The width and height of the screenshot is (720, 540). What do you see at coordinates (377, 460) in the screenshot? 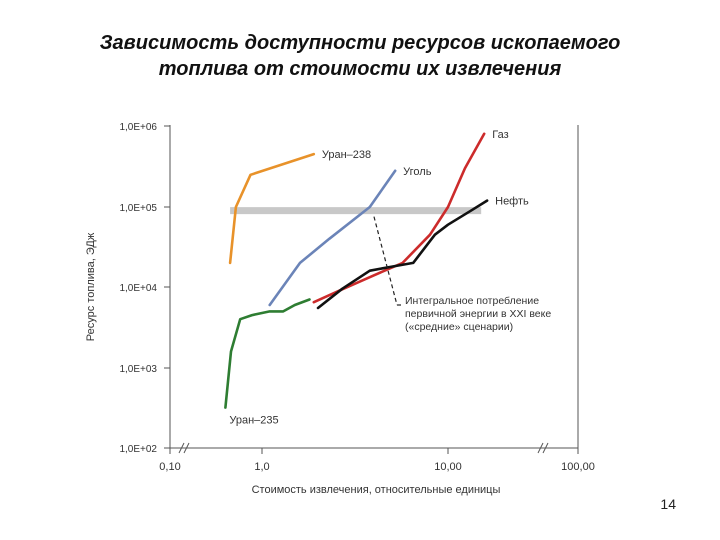
I see `x-axis-ticks: 0,10 1,0 10,00 100,00` at bounding box center [377, 460].